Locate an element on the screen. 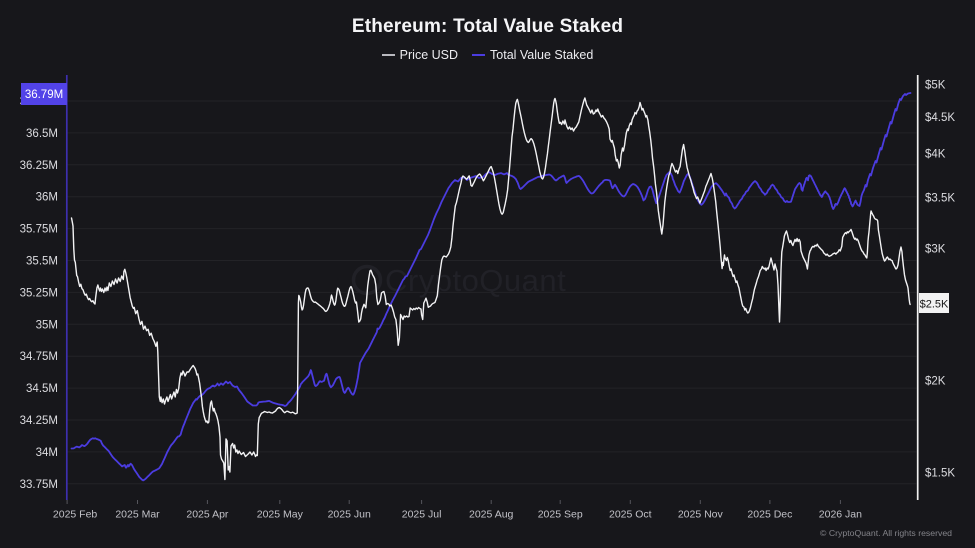 This screenshot has width=975, height=548. svg-text: 36.5M is located at coordinates (42, 134).